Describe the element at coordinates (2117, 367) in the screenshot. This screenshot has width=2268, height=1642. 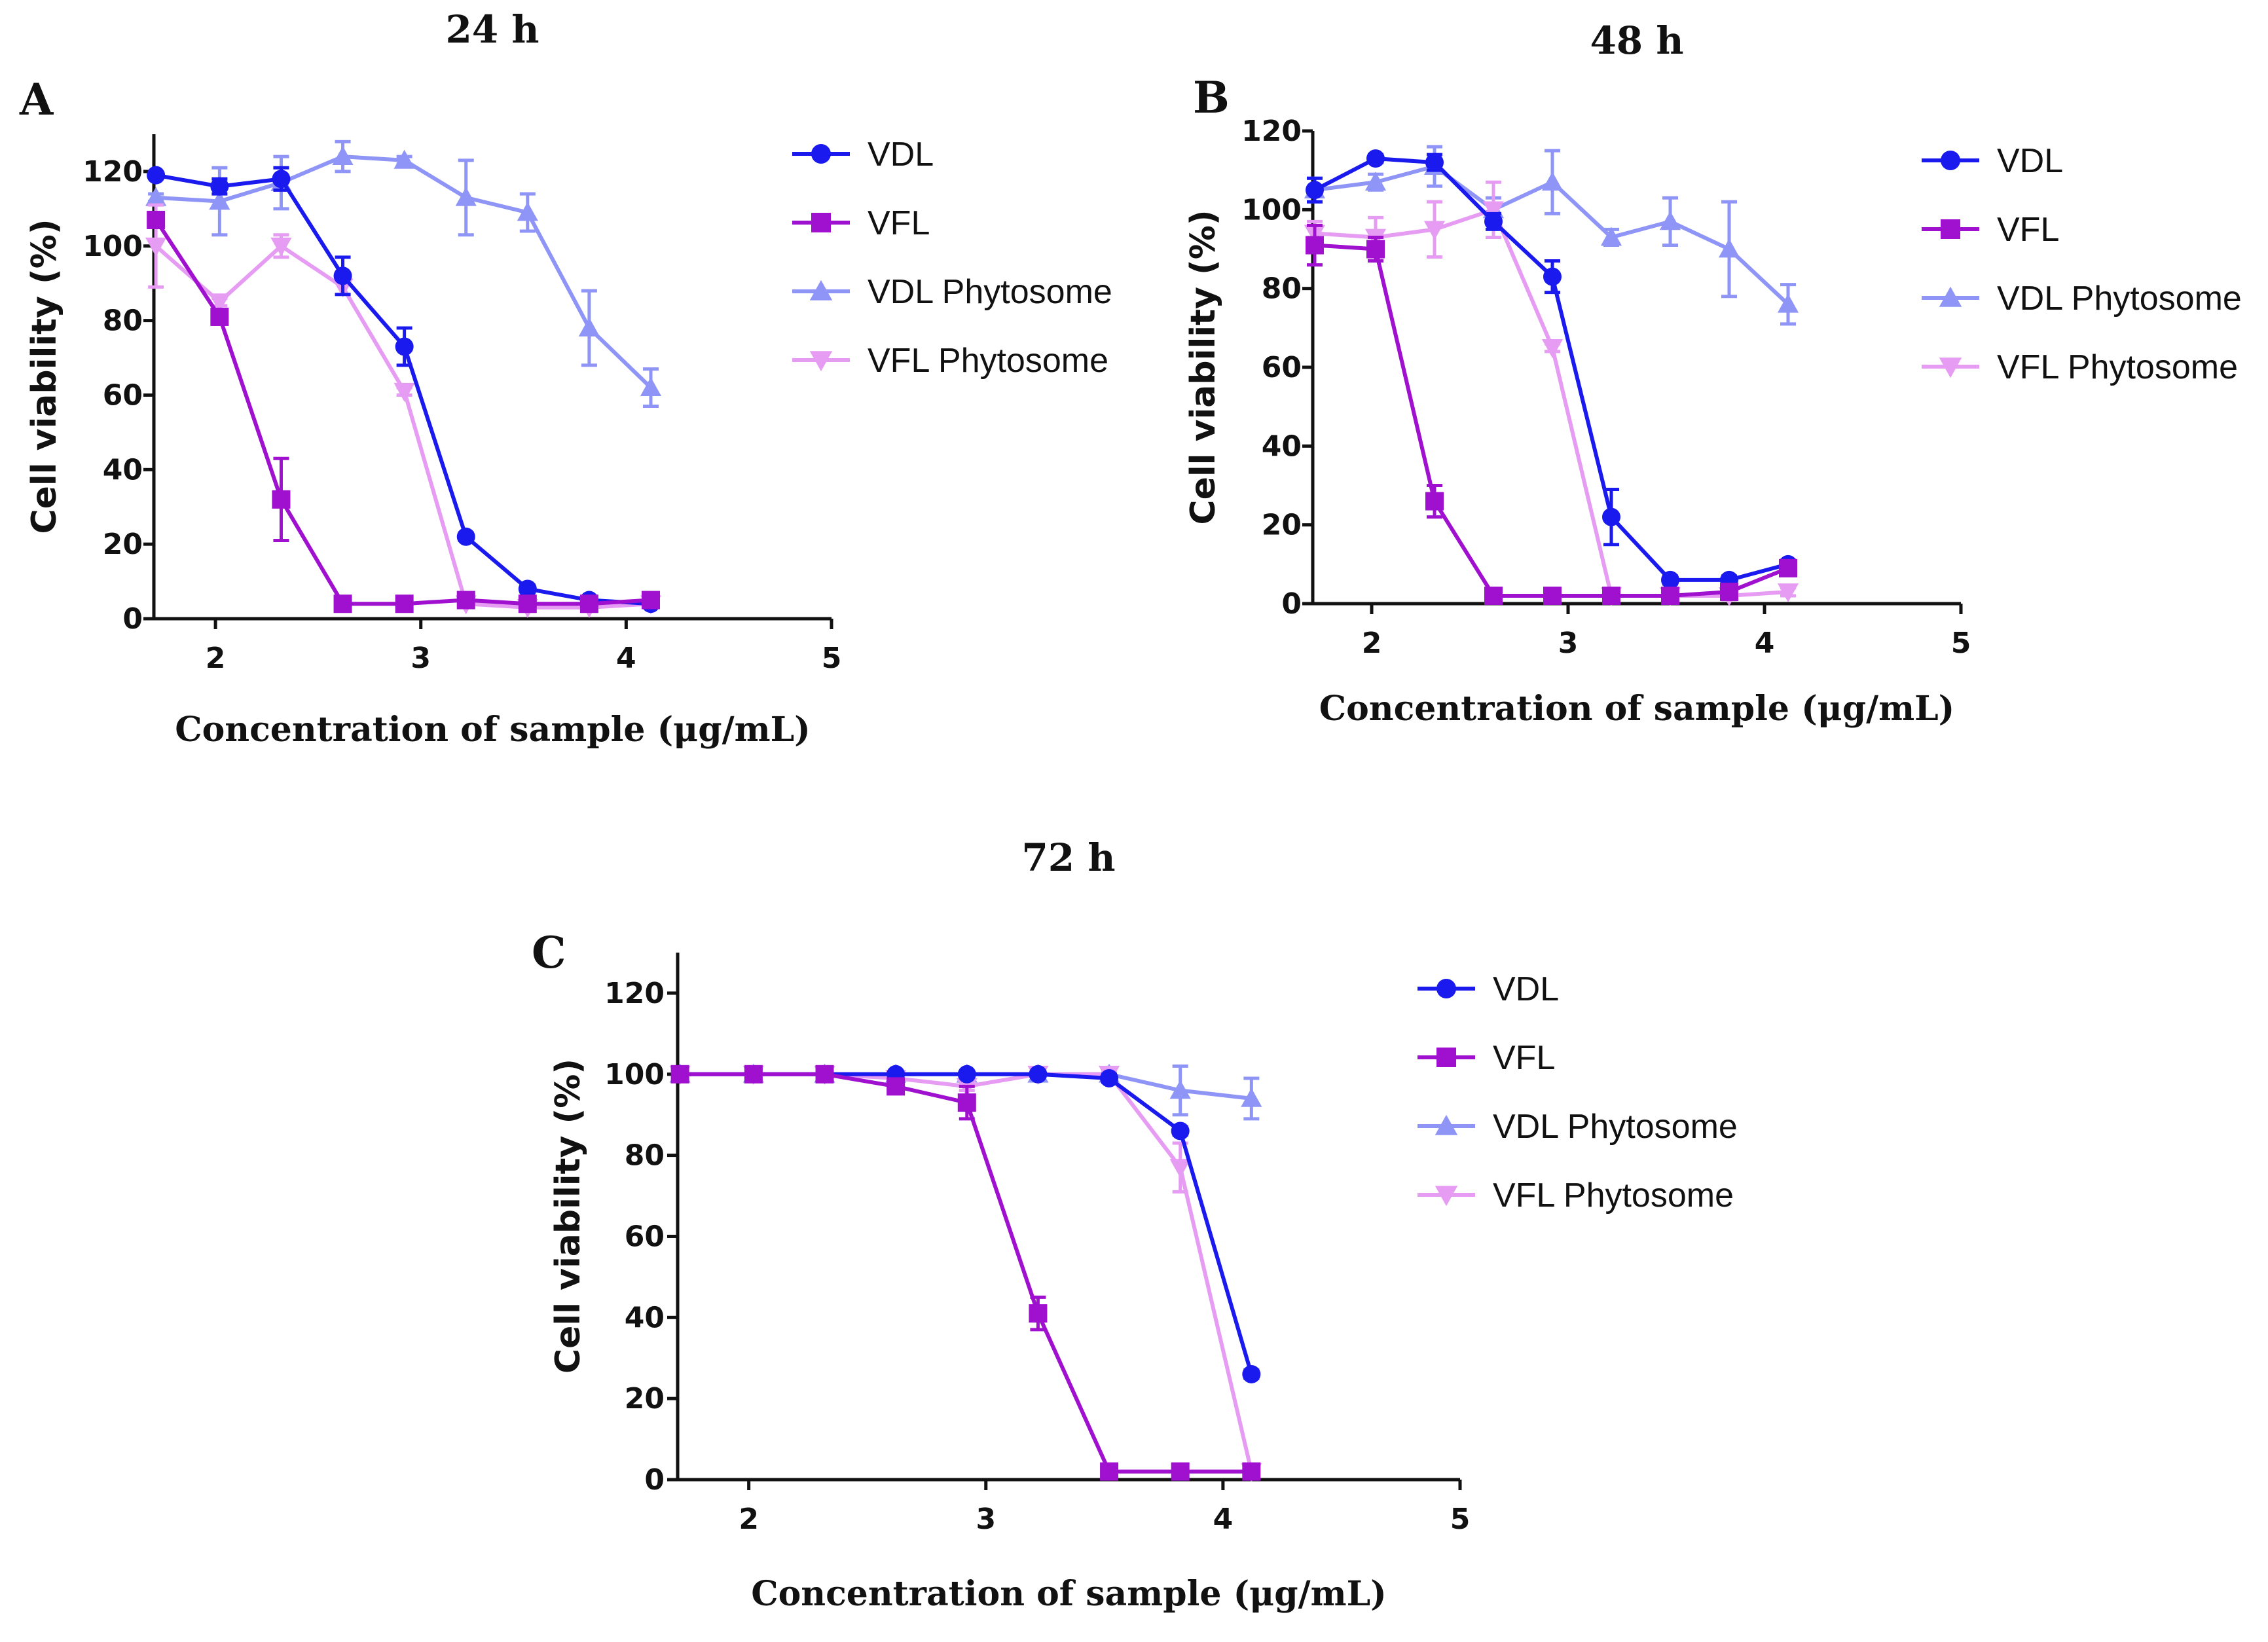
I see `panel-b-legend-label: VFL Phytosome` at that location.